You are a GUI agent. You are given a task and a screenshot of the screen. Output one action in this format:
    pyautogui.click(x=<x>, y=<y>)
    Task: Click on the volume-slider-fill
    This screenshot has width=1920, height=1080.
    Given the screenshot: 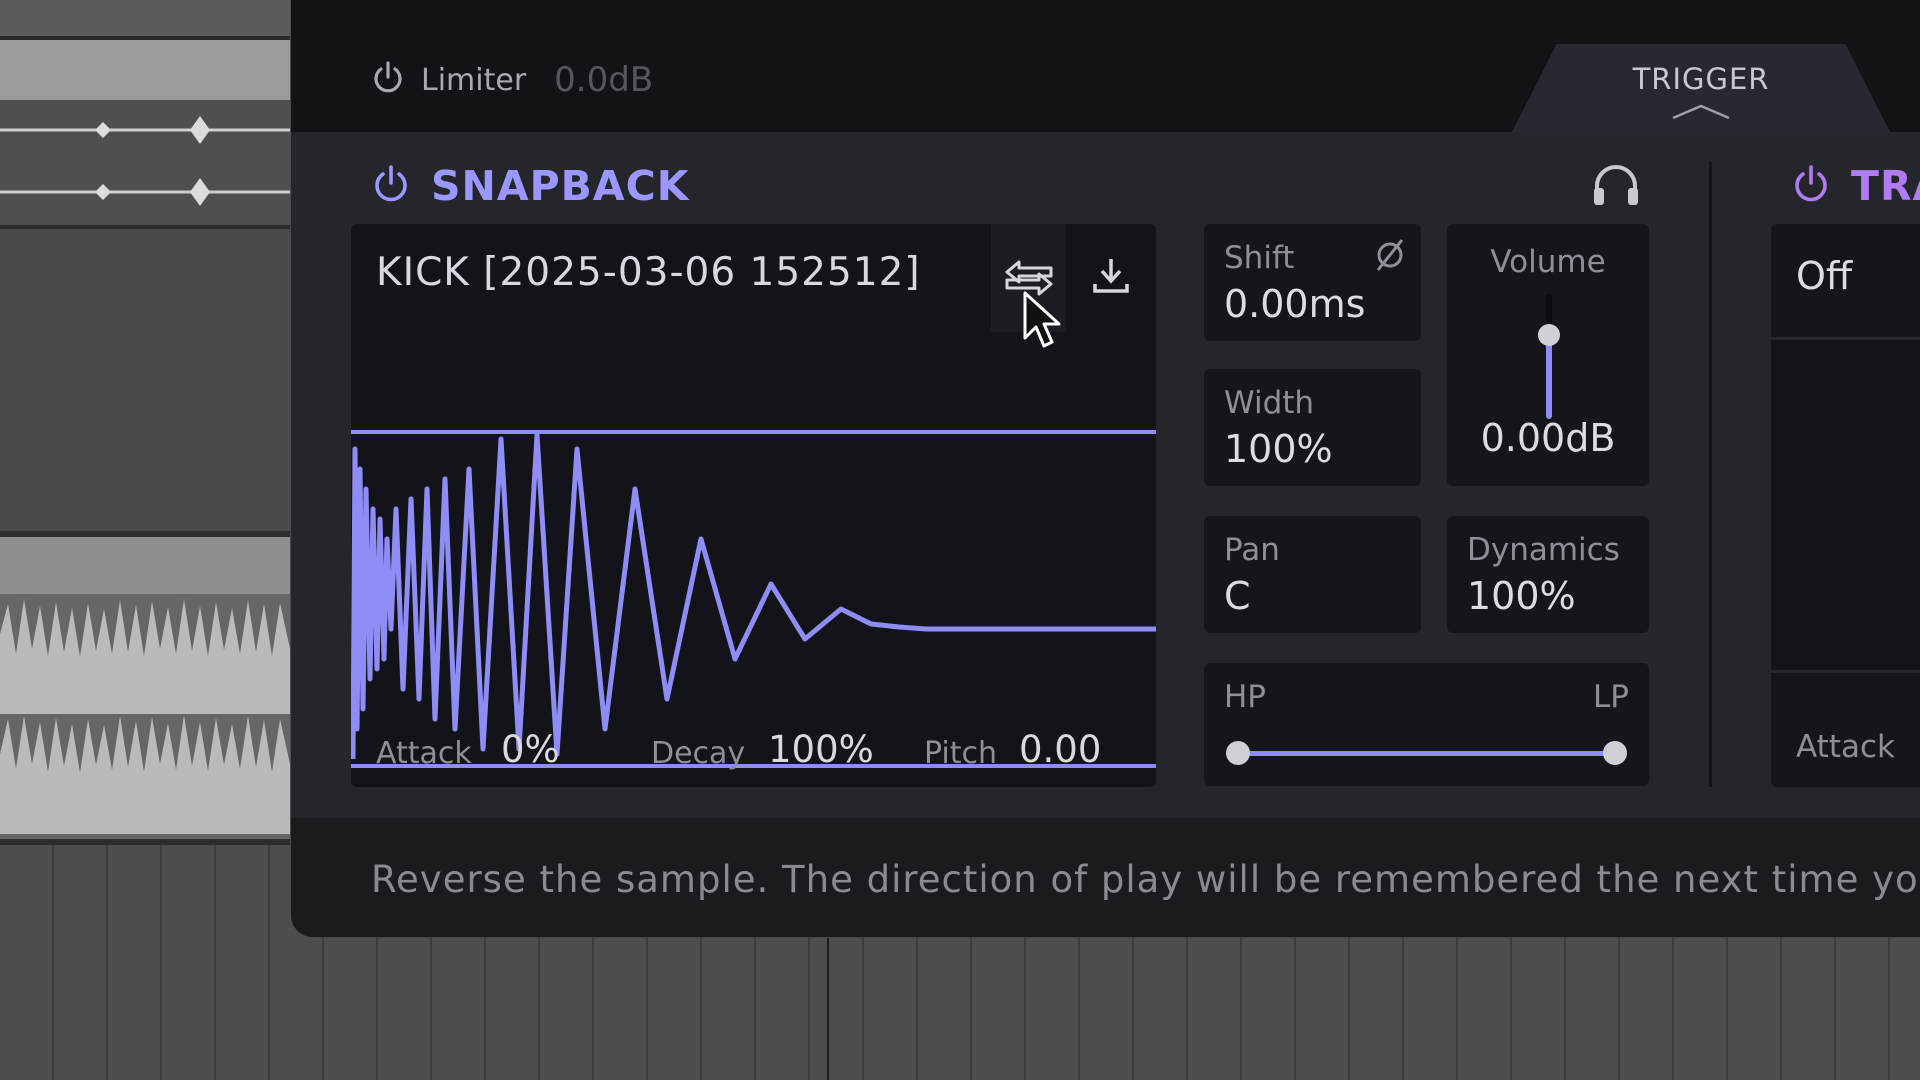 What is the action you would take?
    pyautogui.click(x=1549, y=376)
    